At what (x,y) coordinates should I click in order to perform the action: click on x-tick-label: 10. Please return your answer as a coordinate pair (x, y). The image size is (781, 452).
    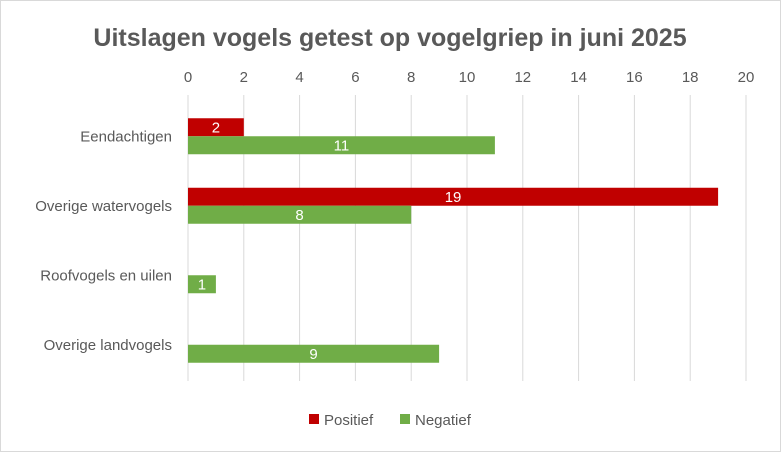
    Looking at the image, I should click on (467, 77).